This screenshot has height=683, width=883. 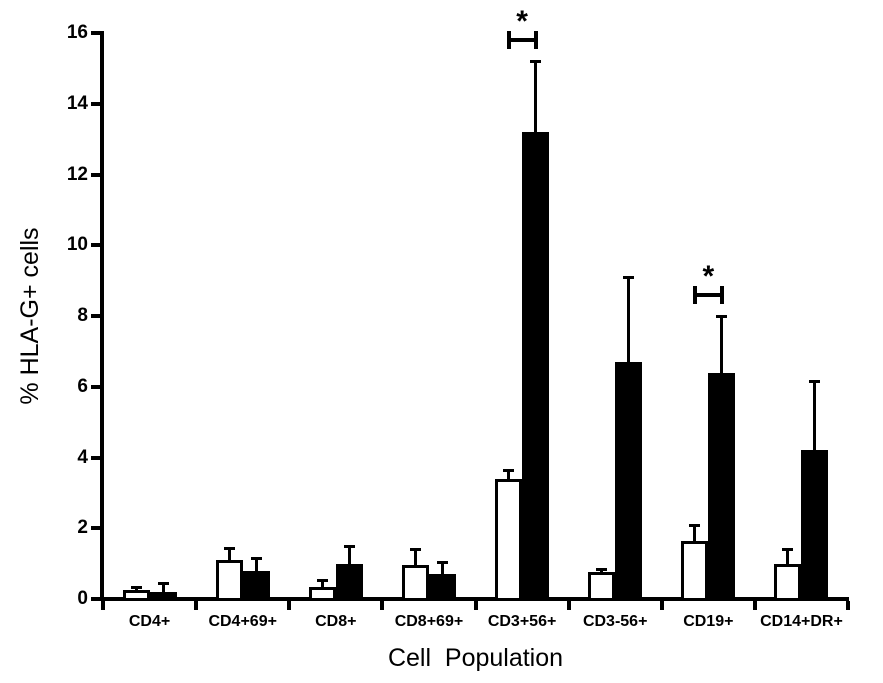 I want to click on category-label: CD4+, so click(x=149, y=621).